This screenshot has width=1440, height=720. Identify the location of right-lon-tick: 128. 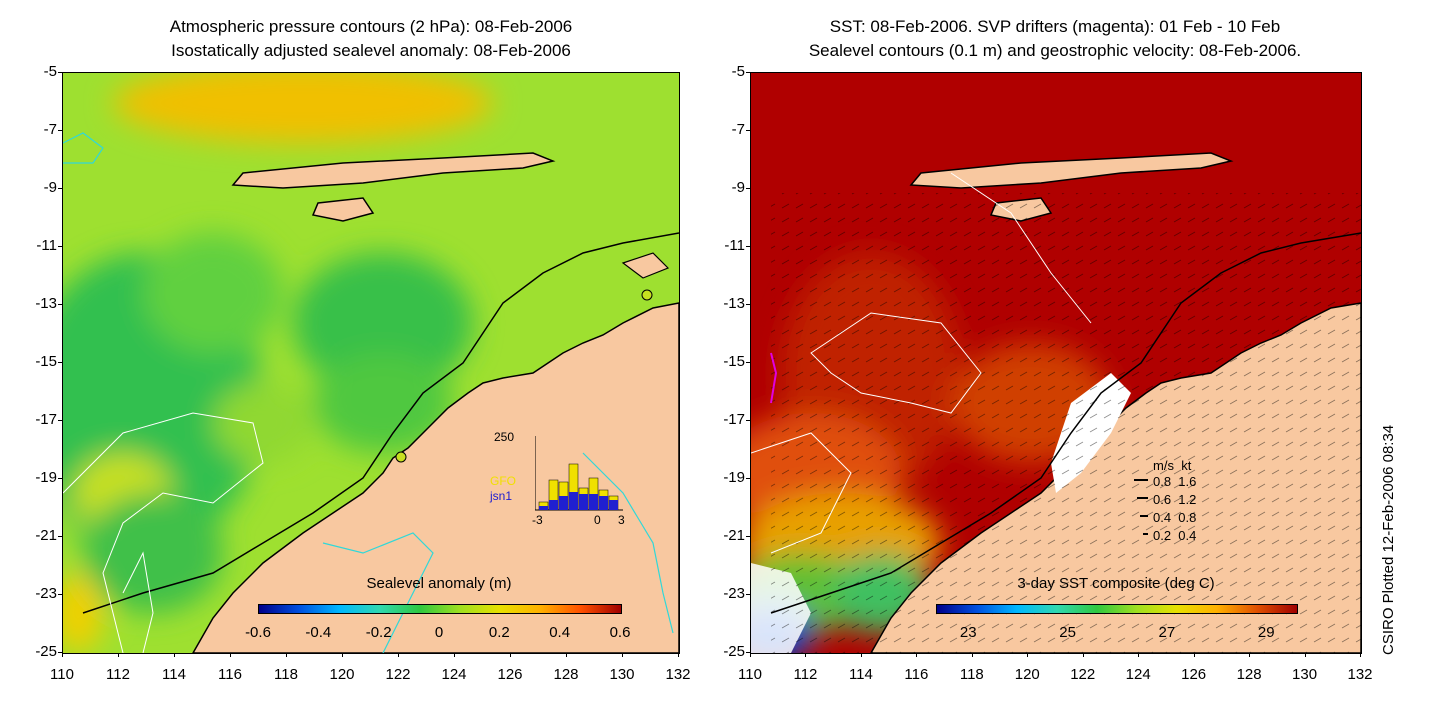
(1249, 674).